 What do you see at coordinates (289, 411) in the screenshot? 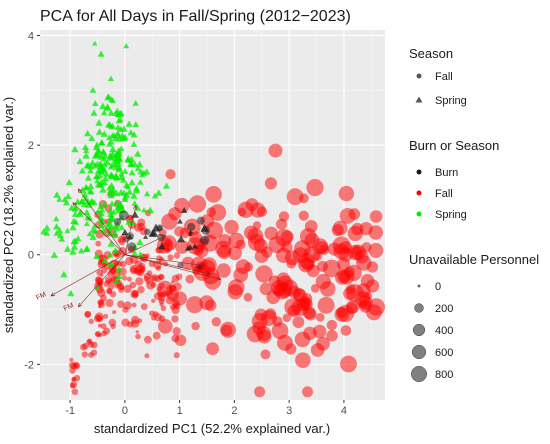
I see `x-tick-label: 3` at bounding box center [289, 411].